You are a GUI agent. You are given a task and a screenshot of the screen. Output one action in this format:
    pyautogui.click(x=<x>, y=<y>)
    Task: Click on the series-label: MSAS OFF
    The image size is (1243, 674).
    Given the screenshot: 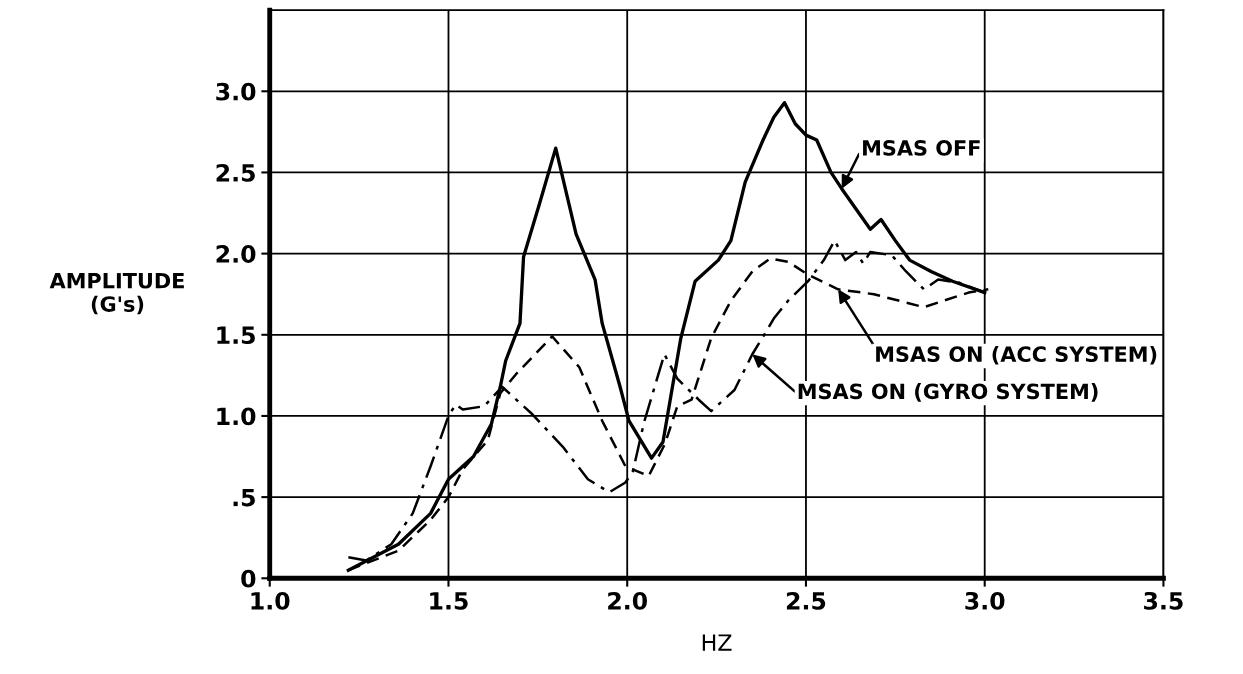 What is the action you would take?
    pyautogui.click(x=921, y=148)
    